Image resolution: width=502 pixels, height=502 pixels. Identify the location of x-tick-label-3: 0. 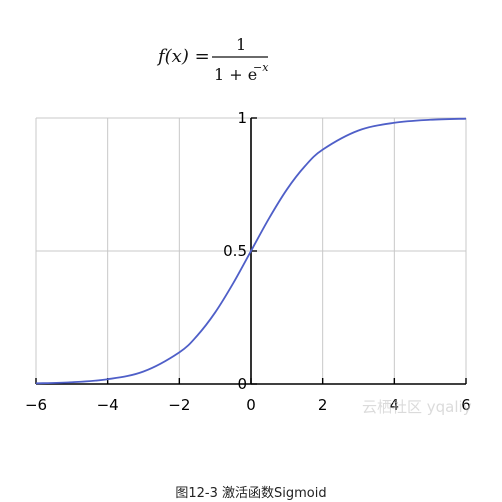
(251, 405).